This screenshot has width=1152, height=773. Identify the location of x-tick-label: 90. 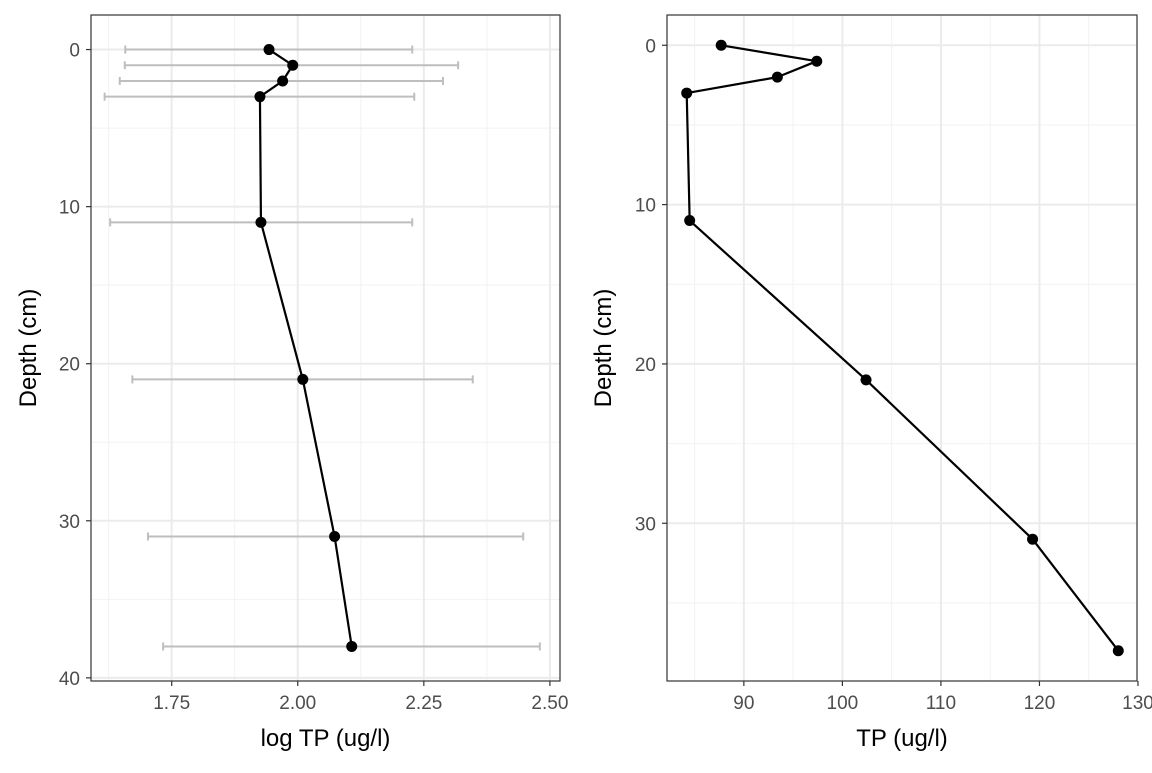
(743, 703).